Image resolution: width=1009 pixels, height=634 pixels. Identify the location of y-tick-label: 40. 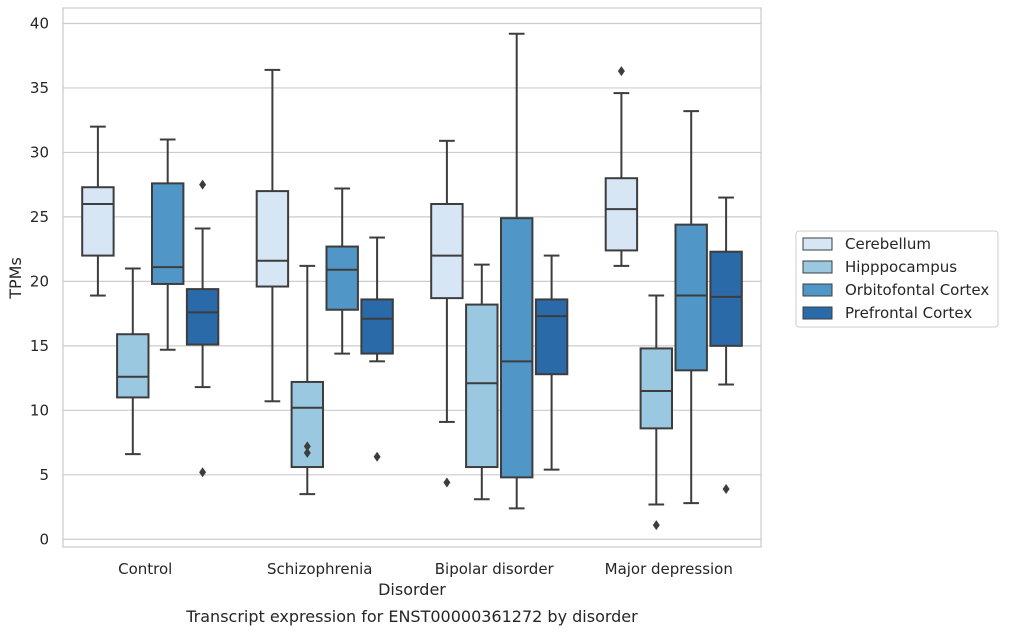
(39, 23).